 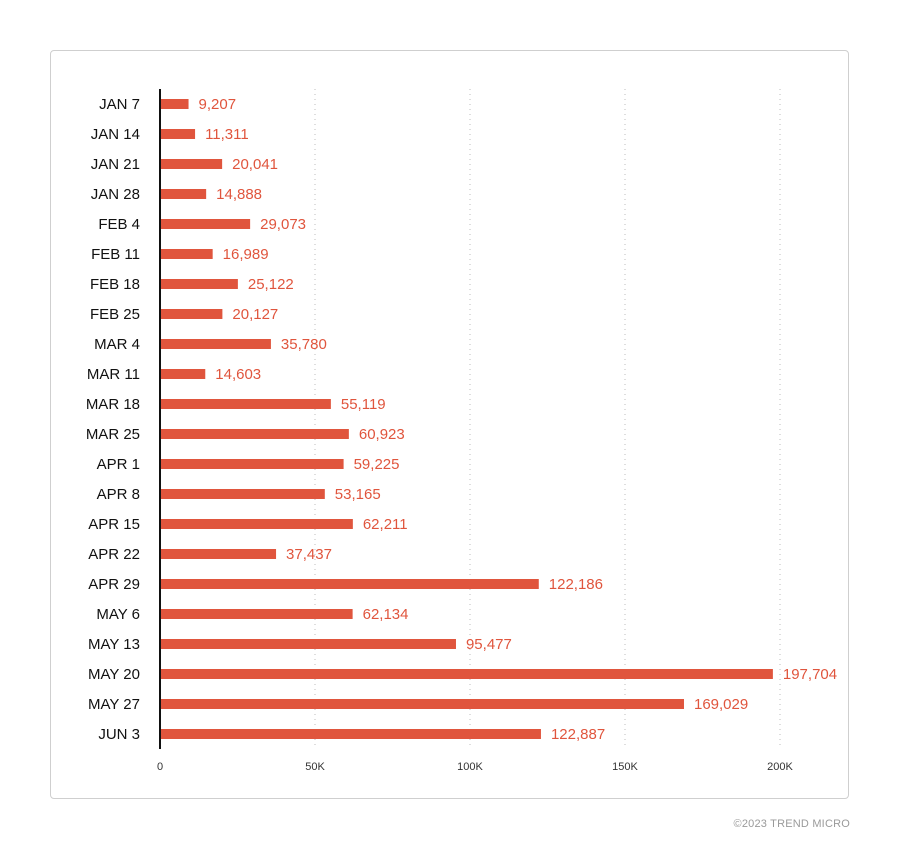 I want to click on data-label: 37,437, so click(x=309, y=554).